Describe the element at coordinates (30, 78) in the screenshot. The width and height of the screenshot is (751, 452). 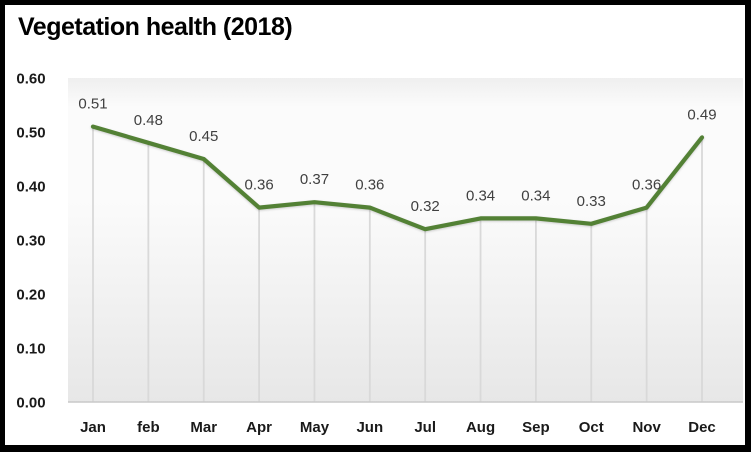
I see `y-axis-tick-label: 0.60` at that location.